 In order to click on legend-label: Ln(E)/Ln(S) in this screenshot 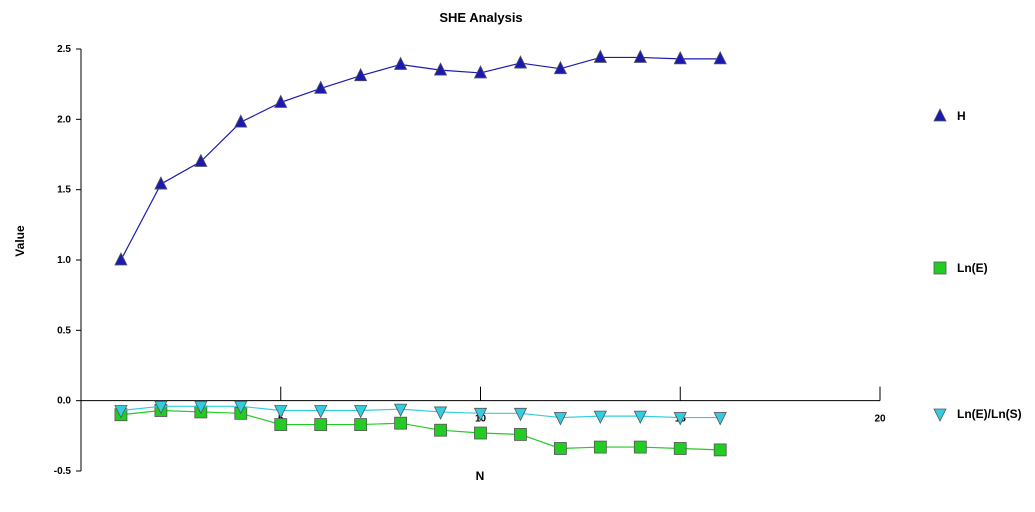, I will do `click(989, 414)`.